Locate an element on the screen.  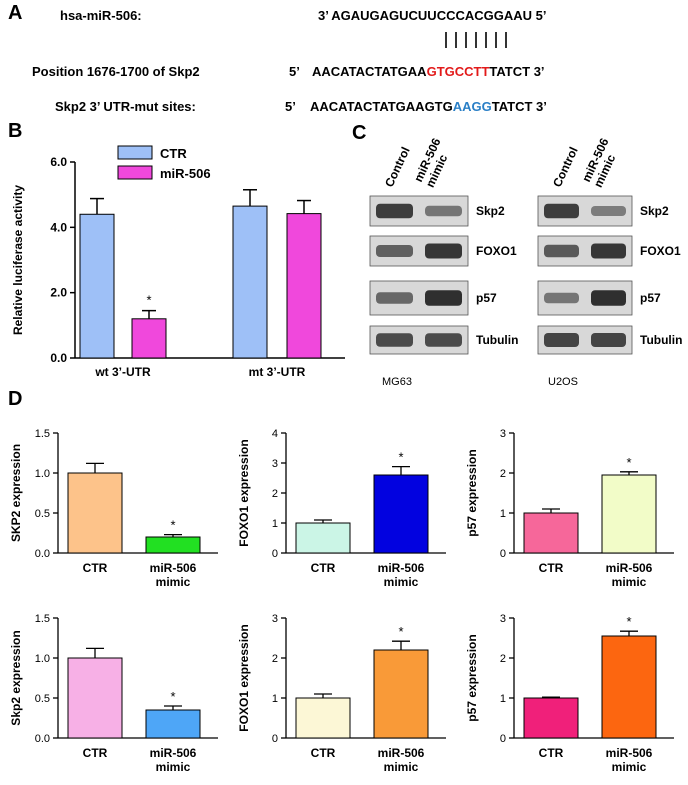
x-category-label: wt 3’-UTR is located at coordinates (122, 372).